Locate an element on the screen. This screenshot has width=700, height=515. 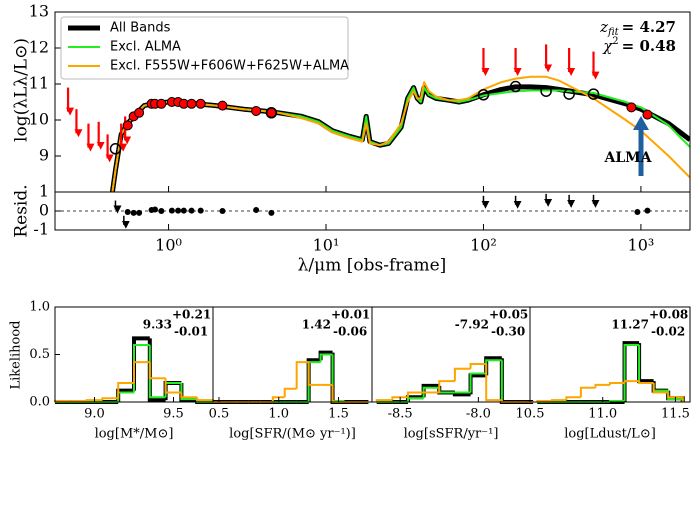
x-tick-label: 10¹ is located at coordinates (326, 245).